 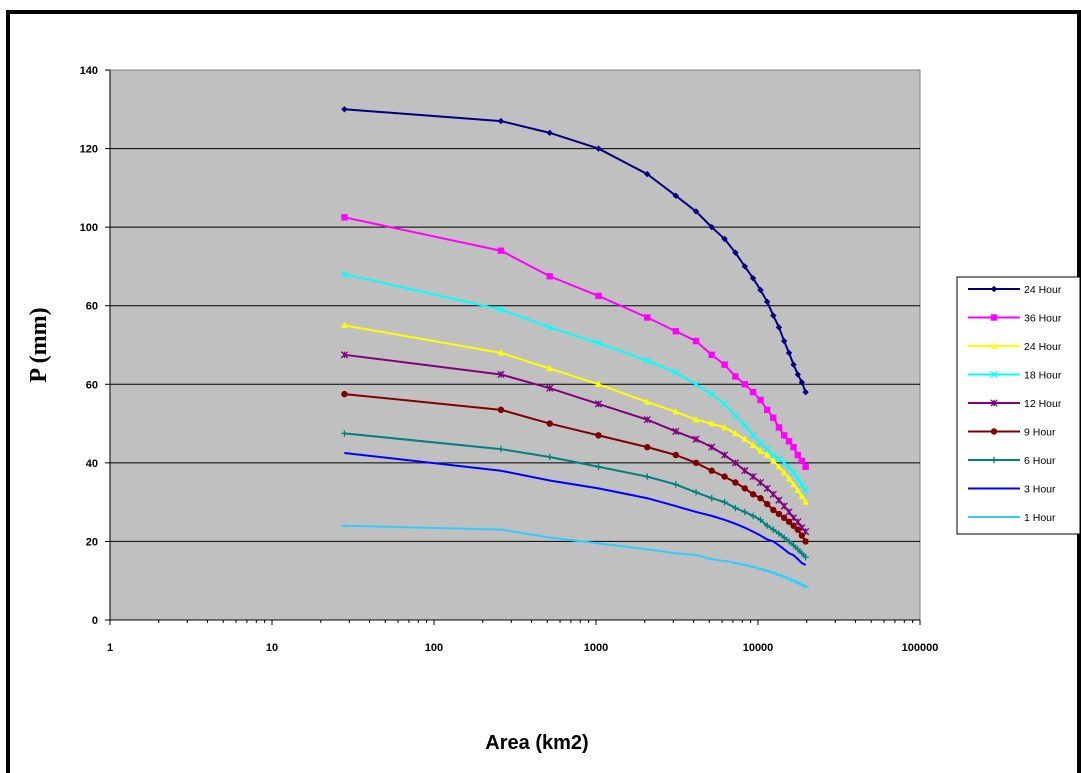 What do you see at coordinates (1040, 433) in the screenshot?
I see `legend-label: 9 Hour` at bounding box center [1040, 433].